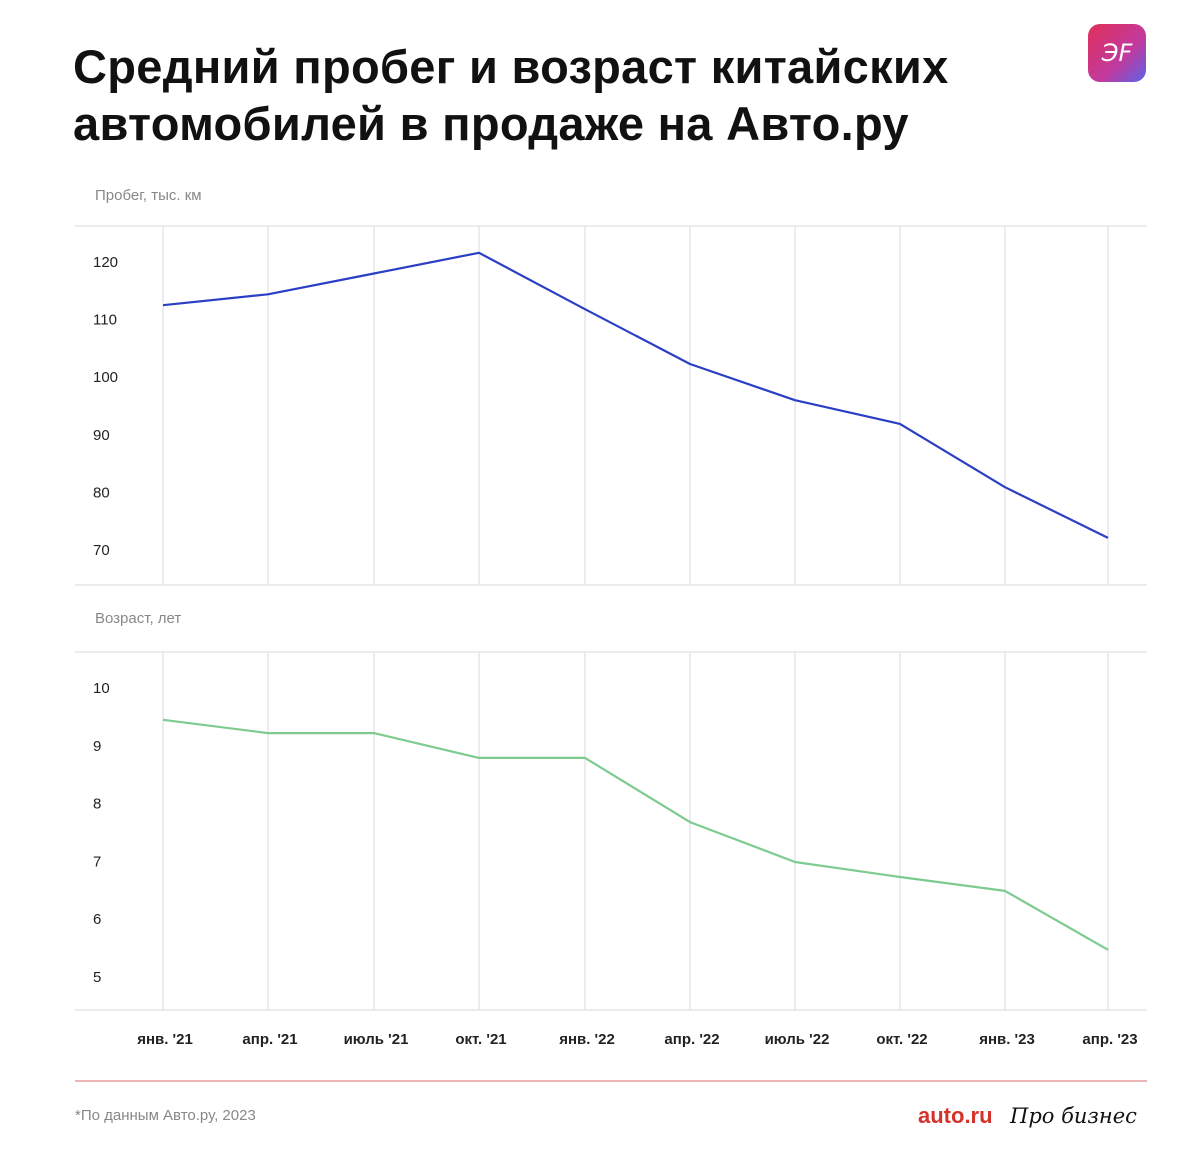 The image size is (1200, 1171). What do you see at coordinates (97, 861) in the screenshot?
I see `y-tick-label: 7` at bounding box center [97, 861].